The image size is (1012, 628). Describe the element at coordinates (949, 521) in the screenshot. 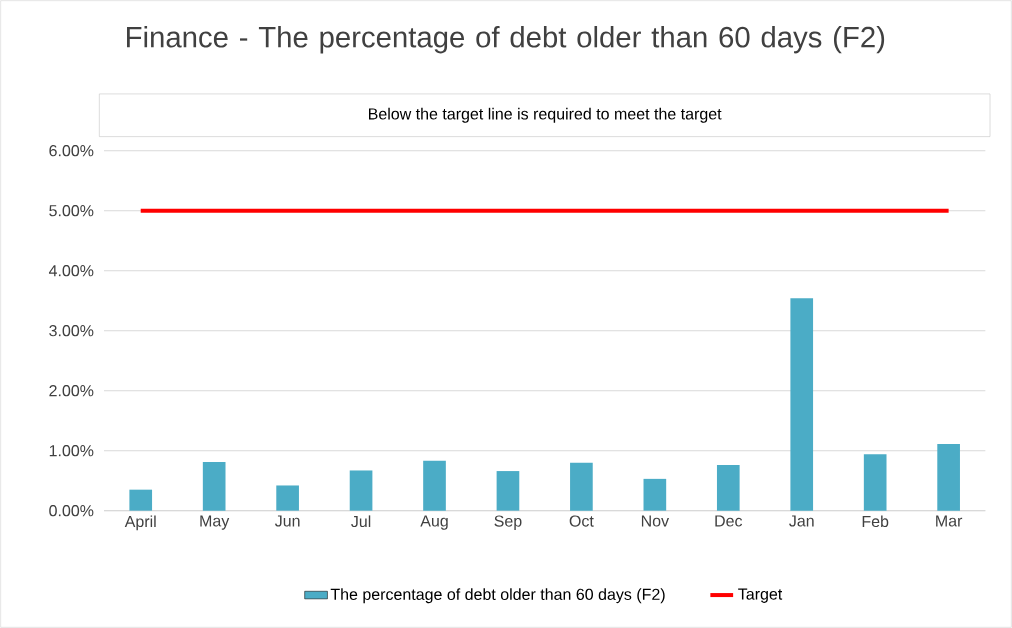

I see `x-tick-label: Mar` at that location.